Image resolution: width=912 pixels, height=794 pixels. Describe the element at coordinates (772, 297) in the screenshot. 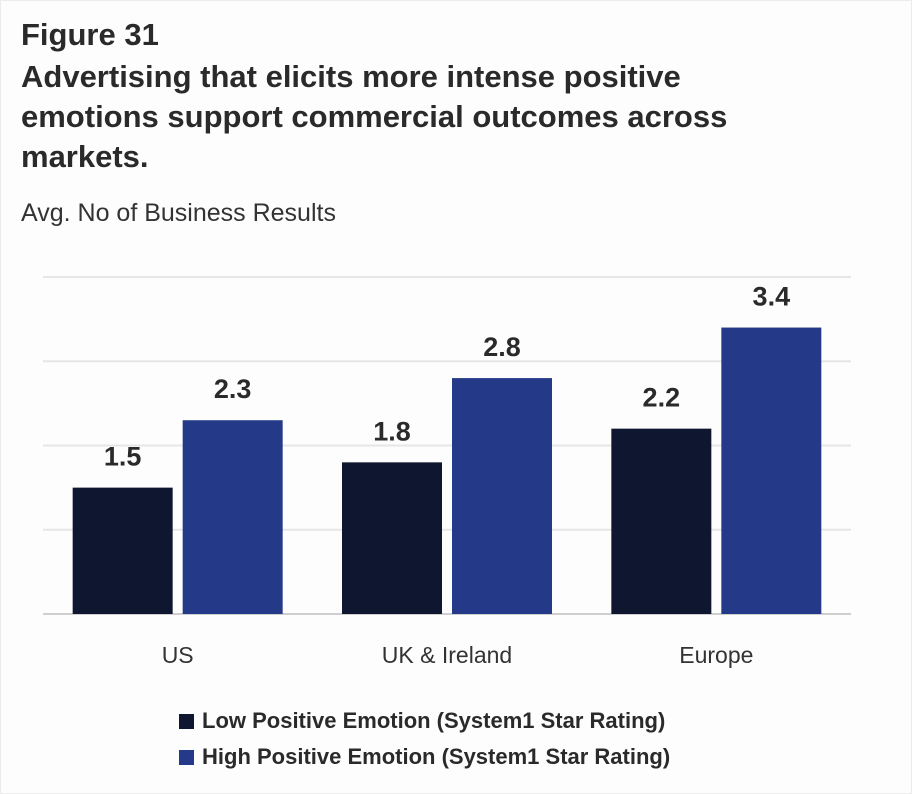

I see `data-label-high-2: 3.4` at that location.